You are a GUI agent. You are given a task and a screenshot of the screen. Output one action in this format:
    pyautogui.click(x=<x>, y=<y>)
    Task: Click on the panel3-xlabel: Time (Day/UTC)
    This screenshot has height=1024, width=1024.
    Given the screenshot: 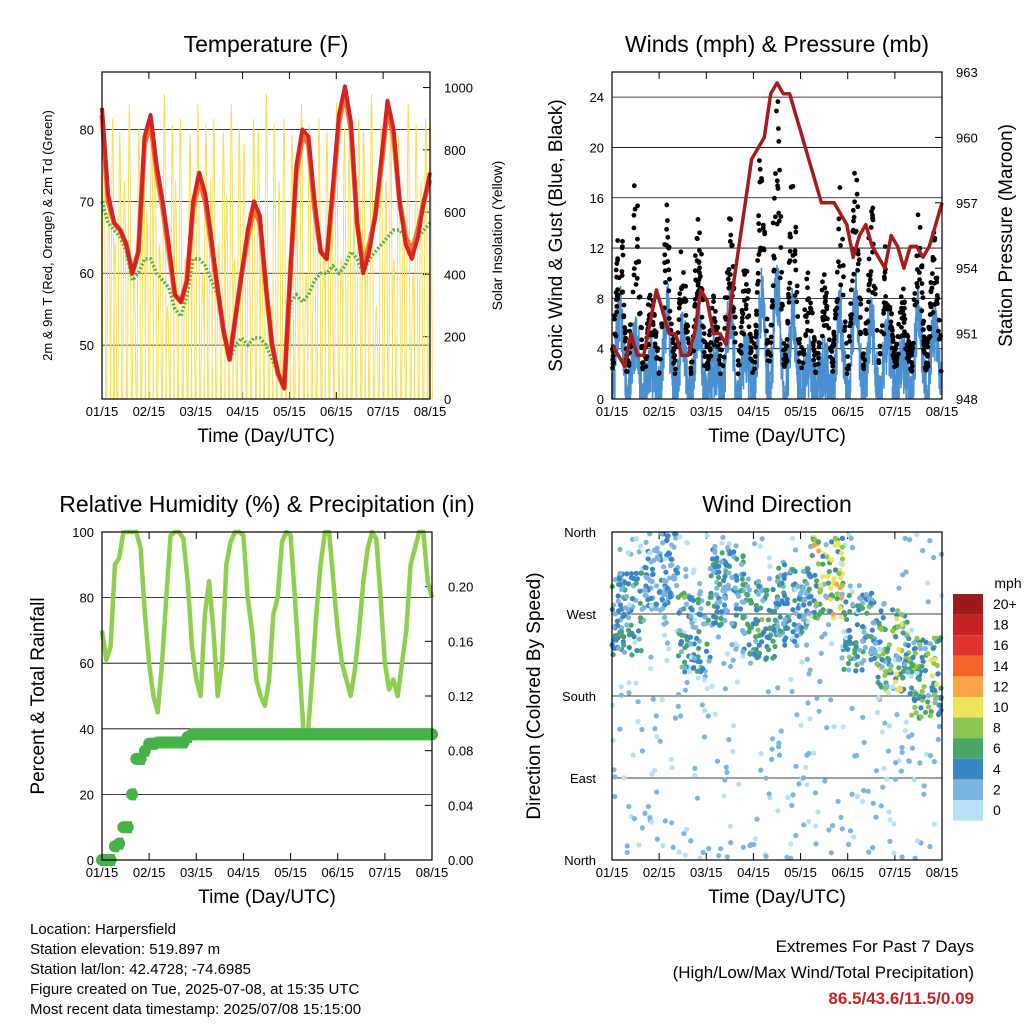 What is the action you would take?
    pyautogui.click(x=267, y=897)
    